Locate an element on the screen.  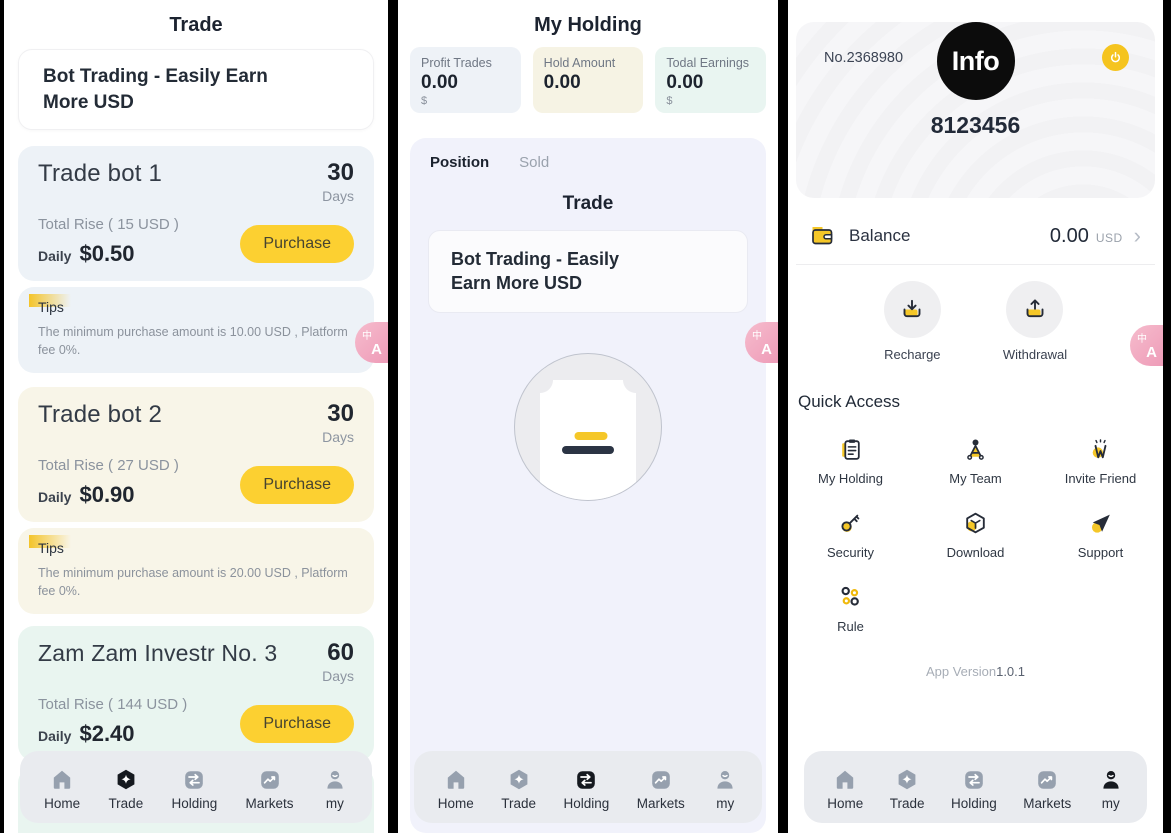
markets-icon is located at coordinates (660, 780).